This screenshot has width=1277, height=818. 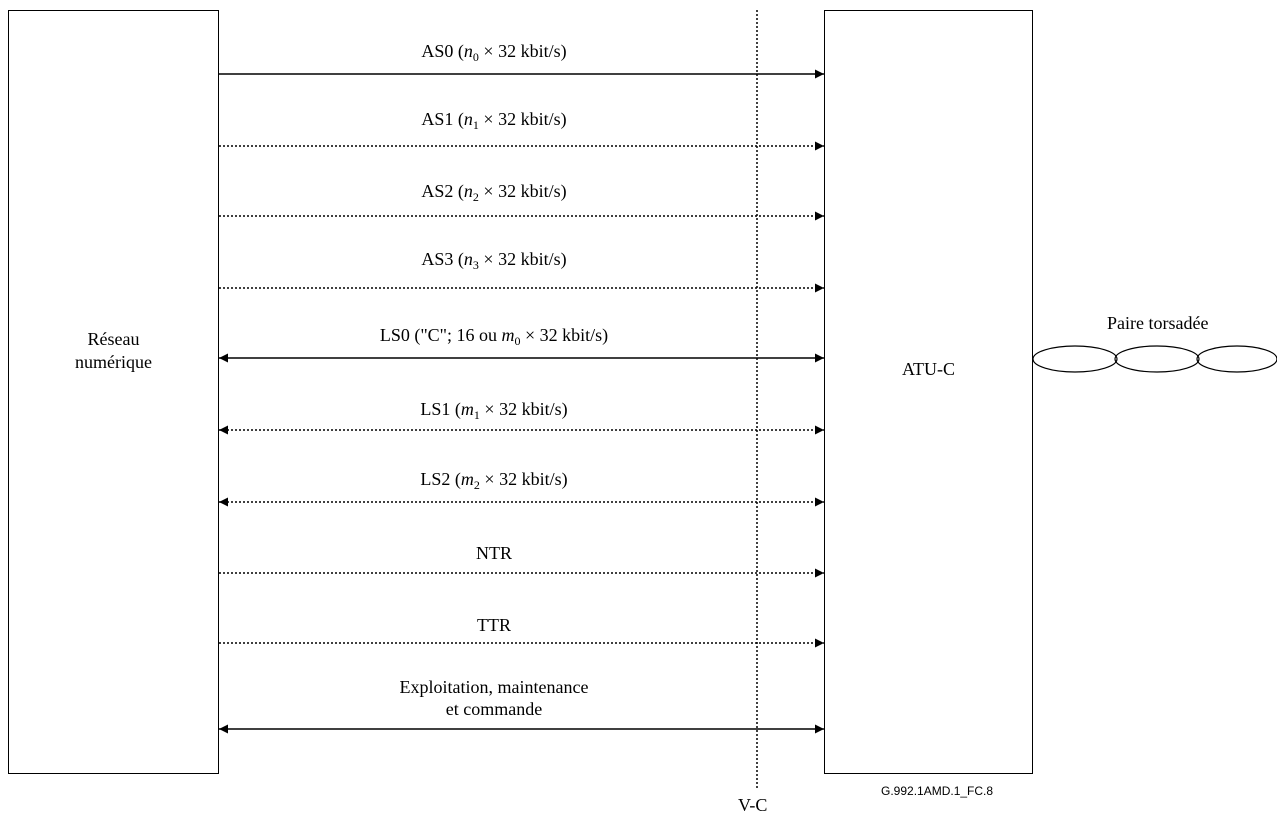 I want to click on signal-label-ttr: TTR, so click(x=494, y=625).